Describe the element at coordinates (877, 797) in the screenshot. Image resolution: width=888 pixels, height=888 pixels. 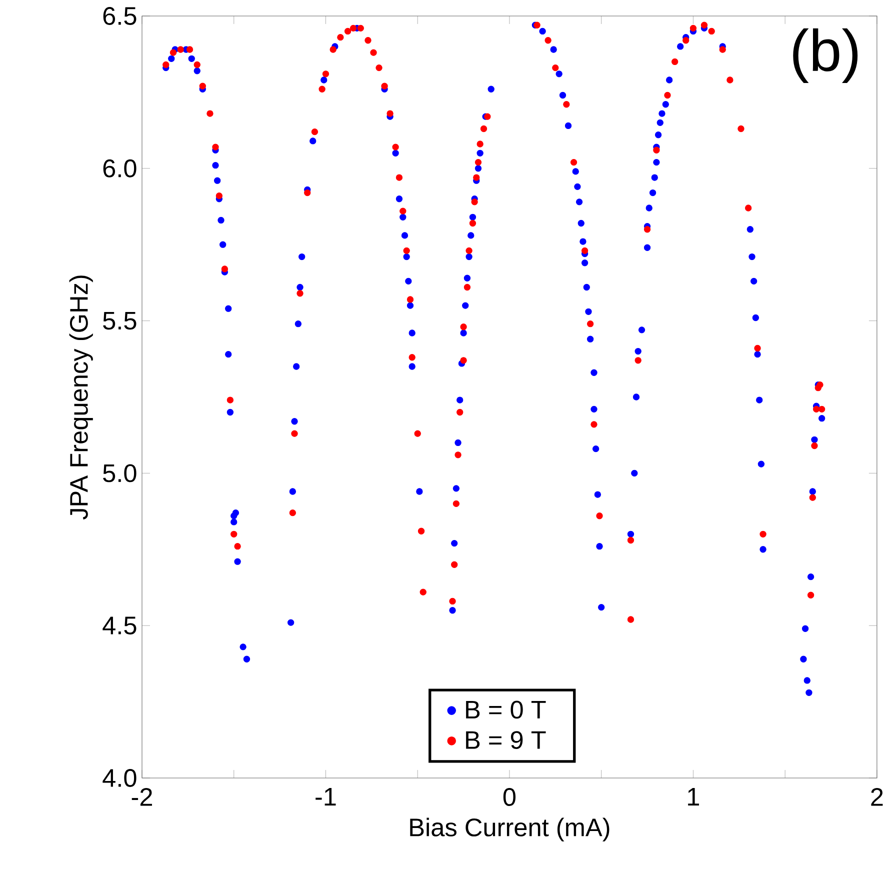
I see `x-tick-label: 2` at that location.